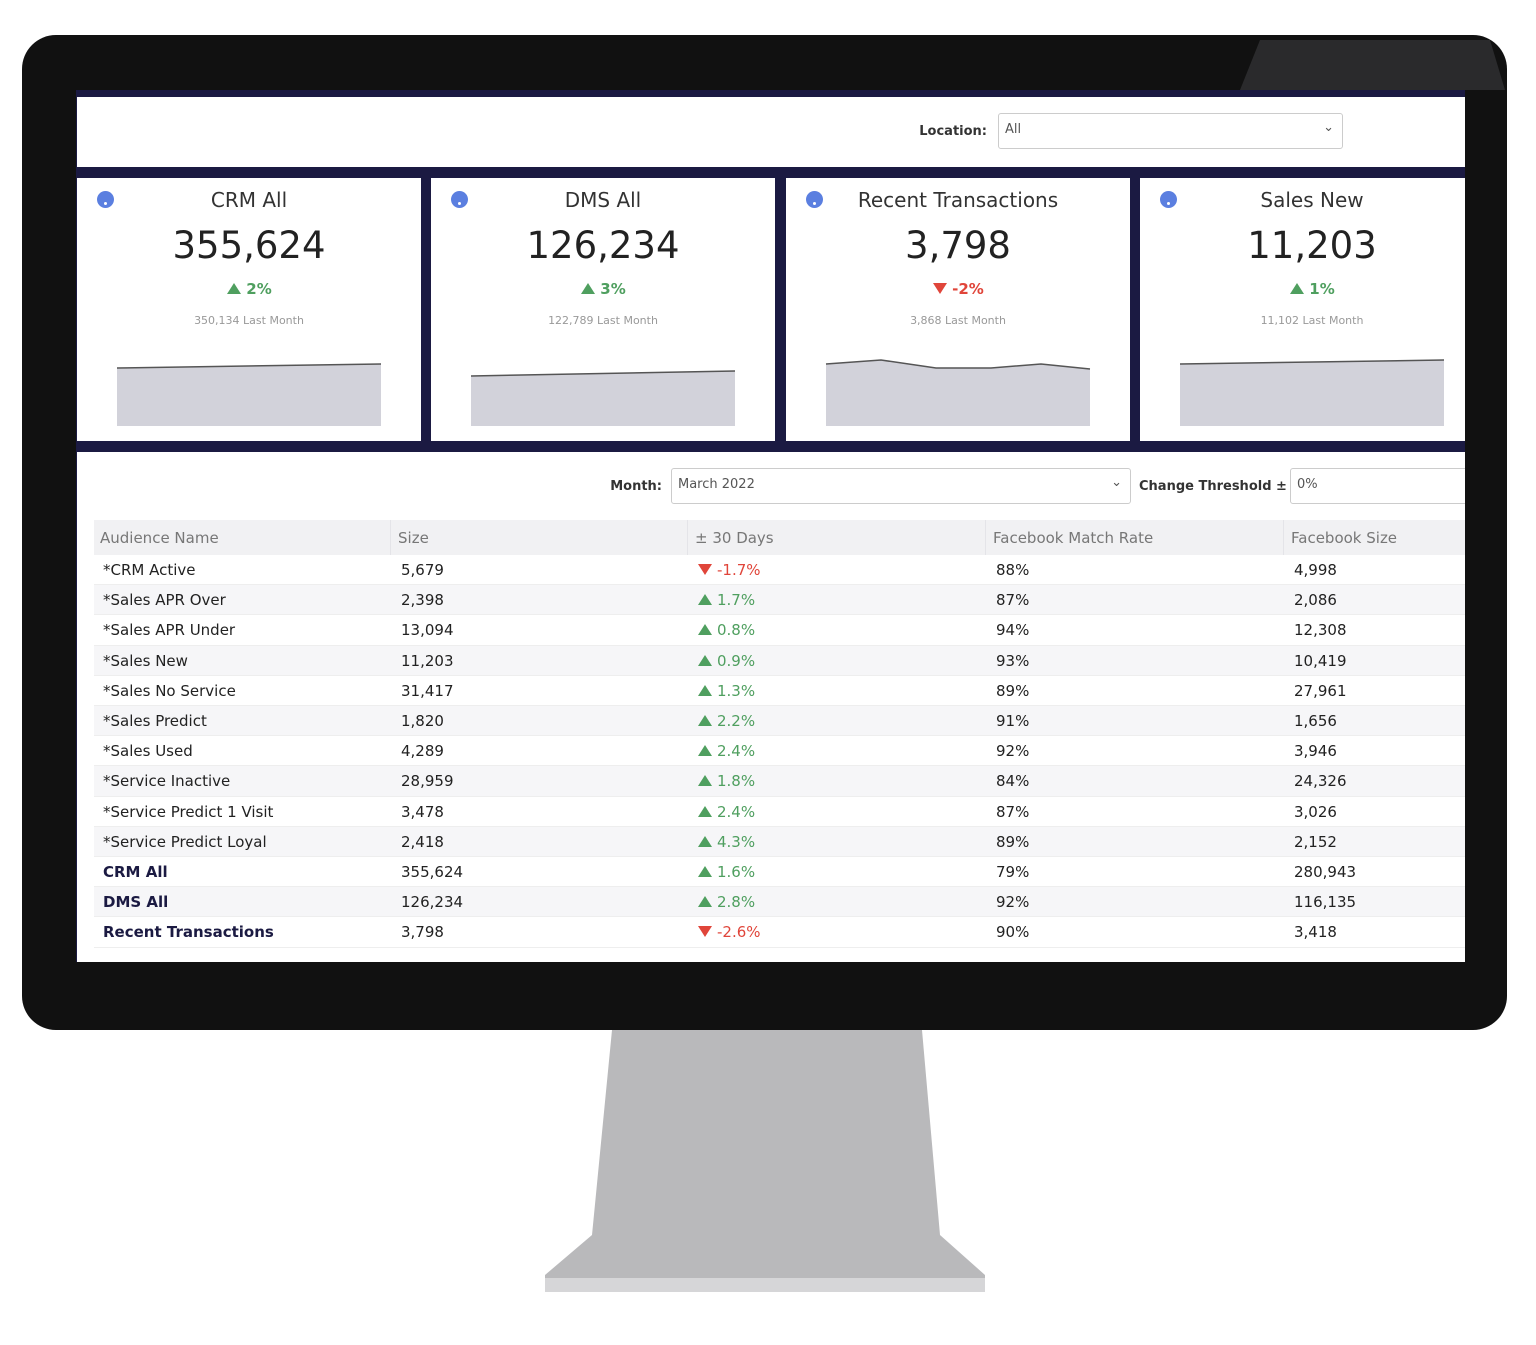 The height and width of the screenshot is (1345, 1536). What do you see at coordinates (1315, 811) in the screenshot?
I see `table-cell: 3,026` at bounding box center [1315, 811].